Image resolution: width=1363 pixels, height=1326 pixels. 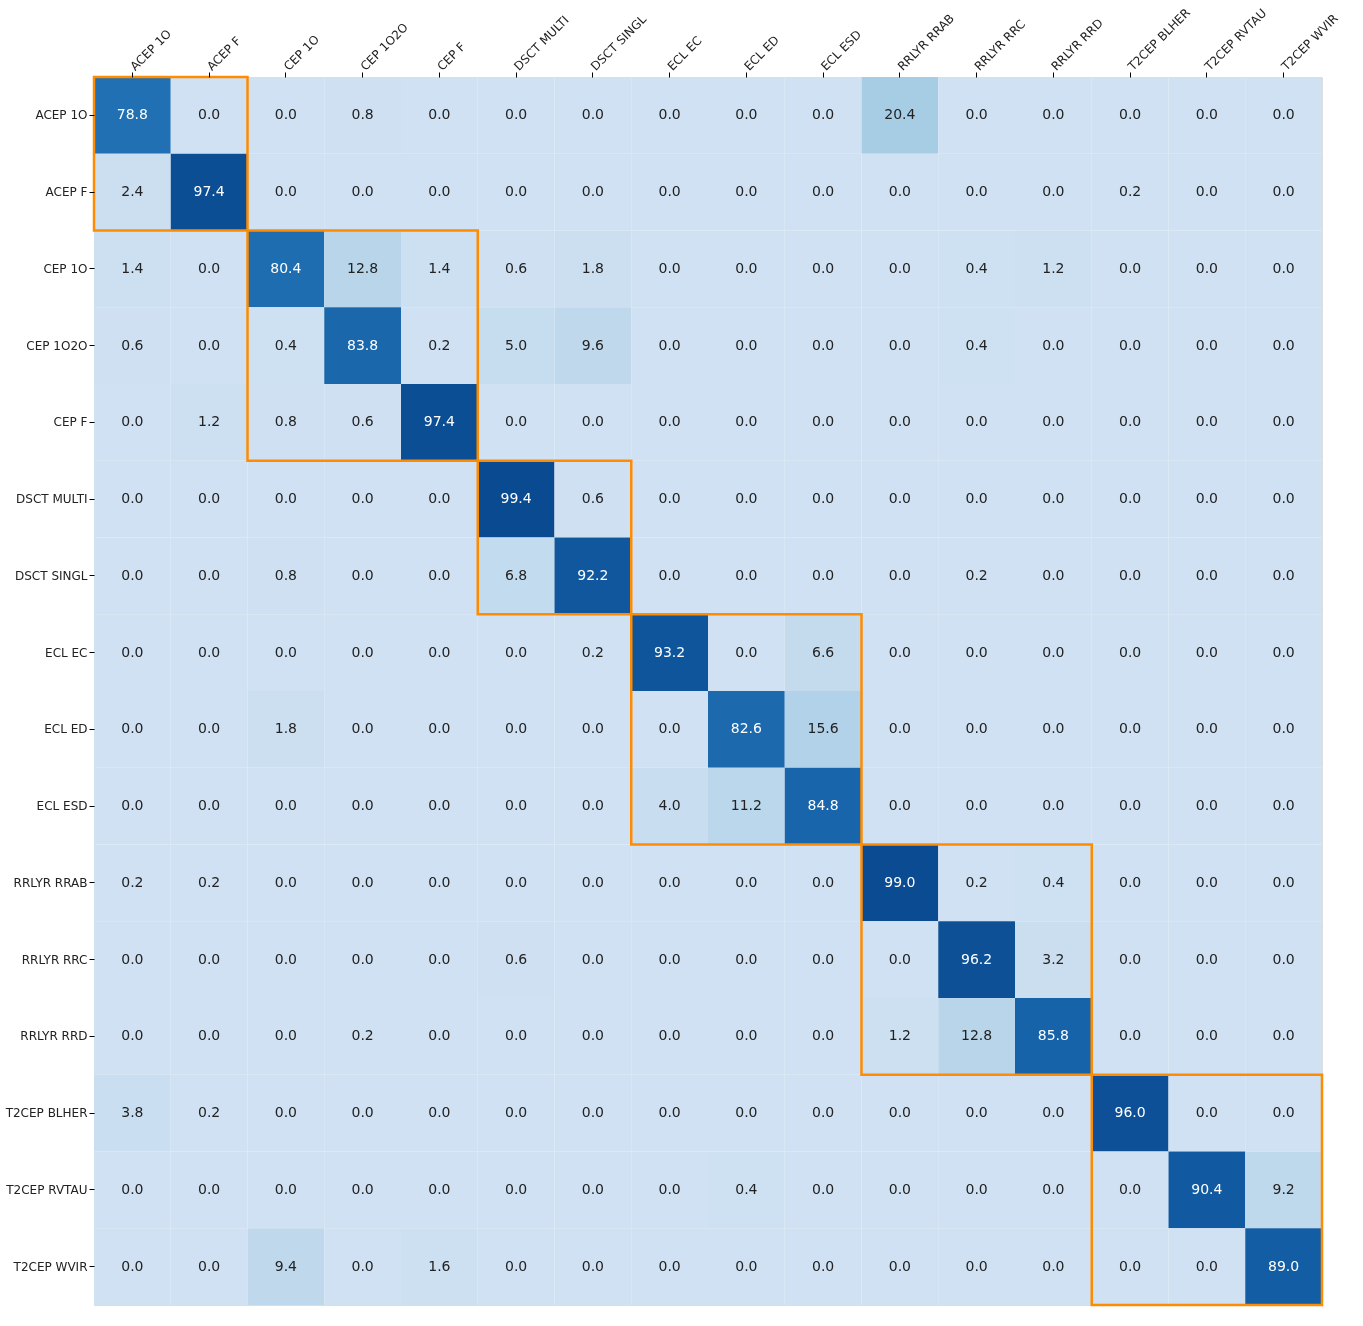 What do you see at coordinates (132, 114) in the screenshot?
I see `data-label: 78.8` at bounding box center [132, 114].